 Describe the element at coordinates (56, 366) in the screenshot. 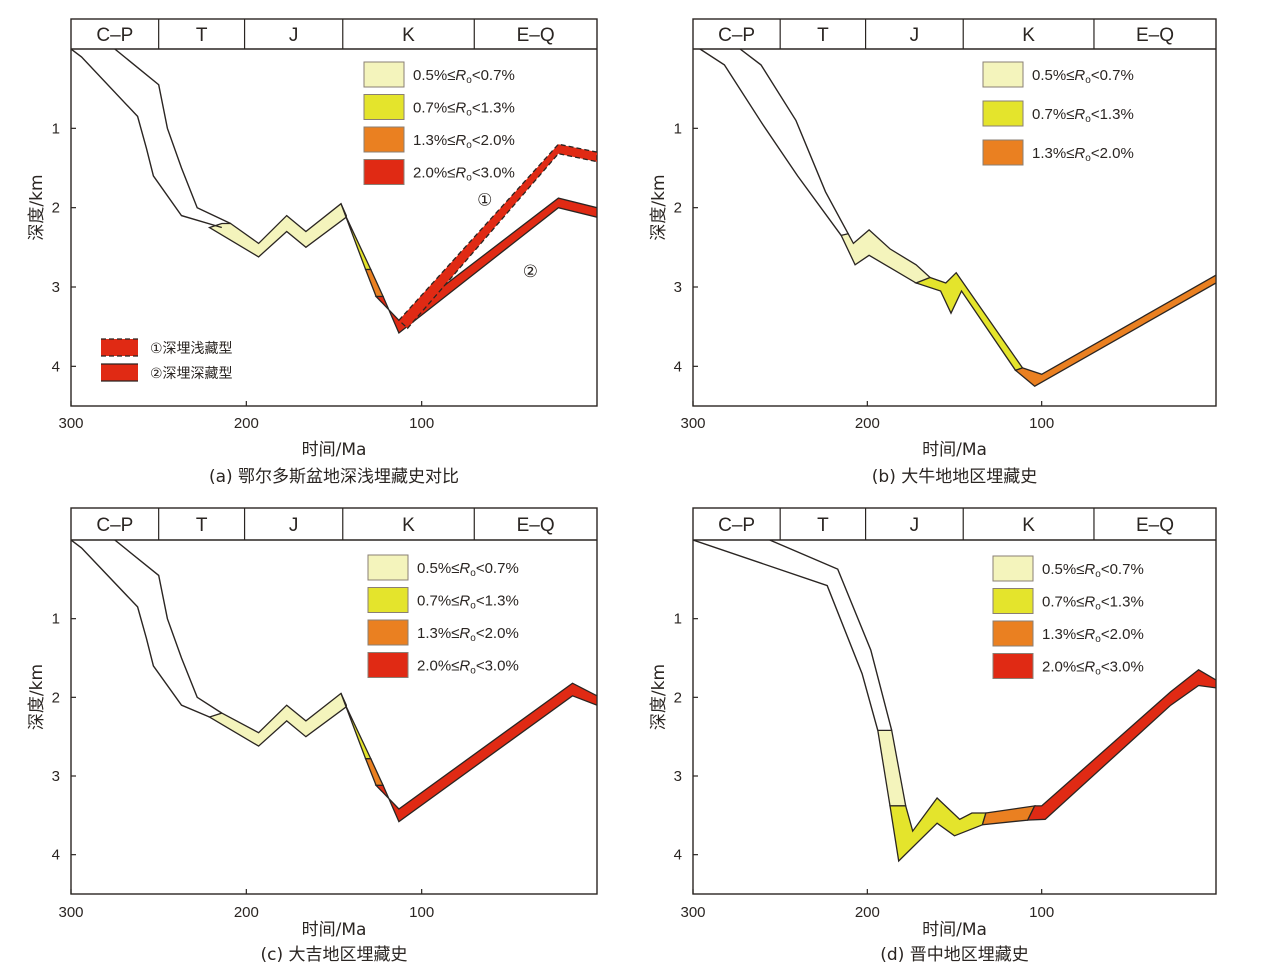

I see `y-tick-label: 4` at that location.